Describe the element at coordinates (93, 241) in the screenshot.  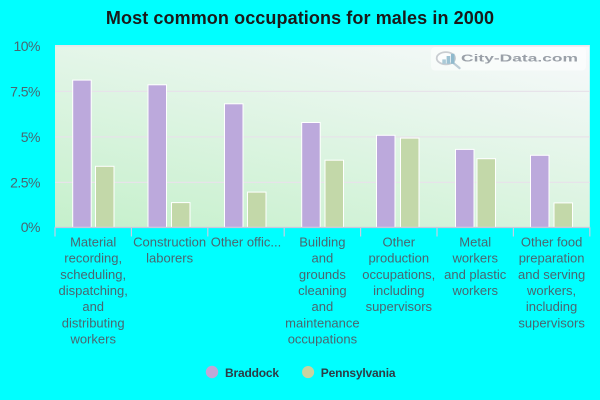
I see `svg-text: Material` at that location.